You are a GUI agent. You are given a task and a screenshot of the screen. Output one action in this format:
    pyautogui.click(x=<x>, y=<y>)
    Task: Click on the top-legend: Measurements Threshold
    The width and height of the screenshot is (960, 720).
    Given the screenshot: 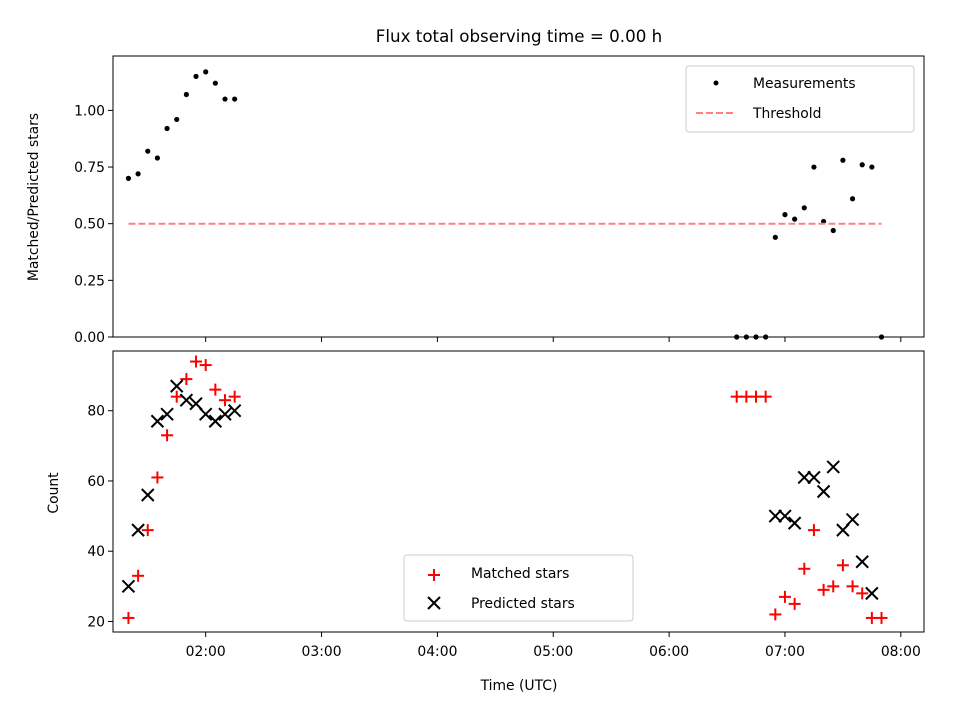 What is the action you would take?
    pyautogui.click(x=800, y=99)
    